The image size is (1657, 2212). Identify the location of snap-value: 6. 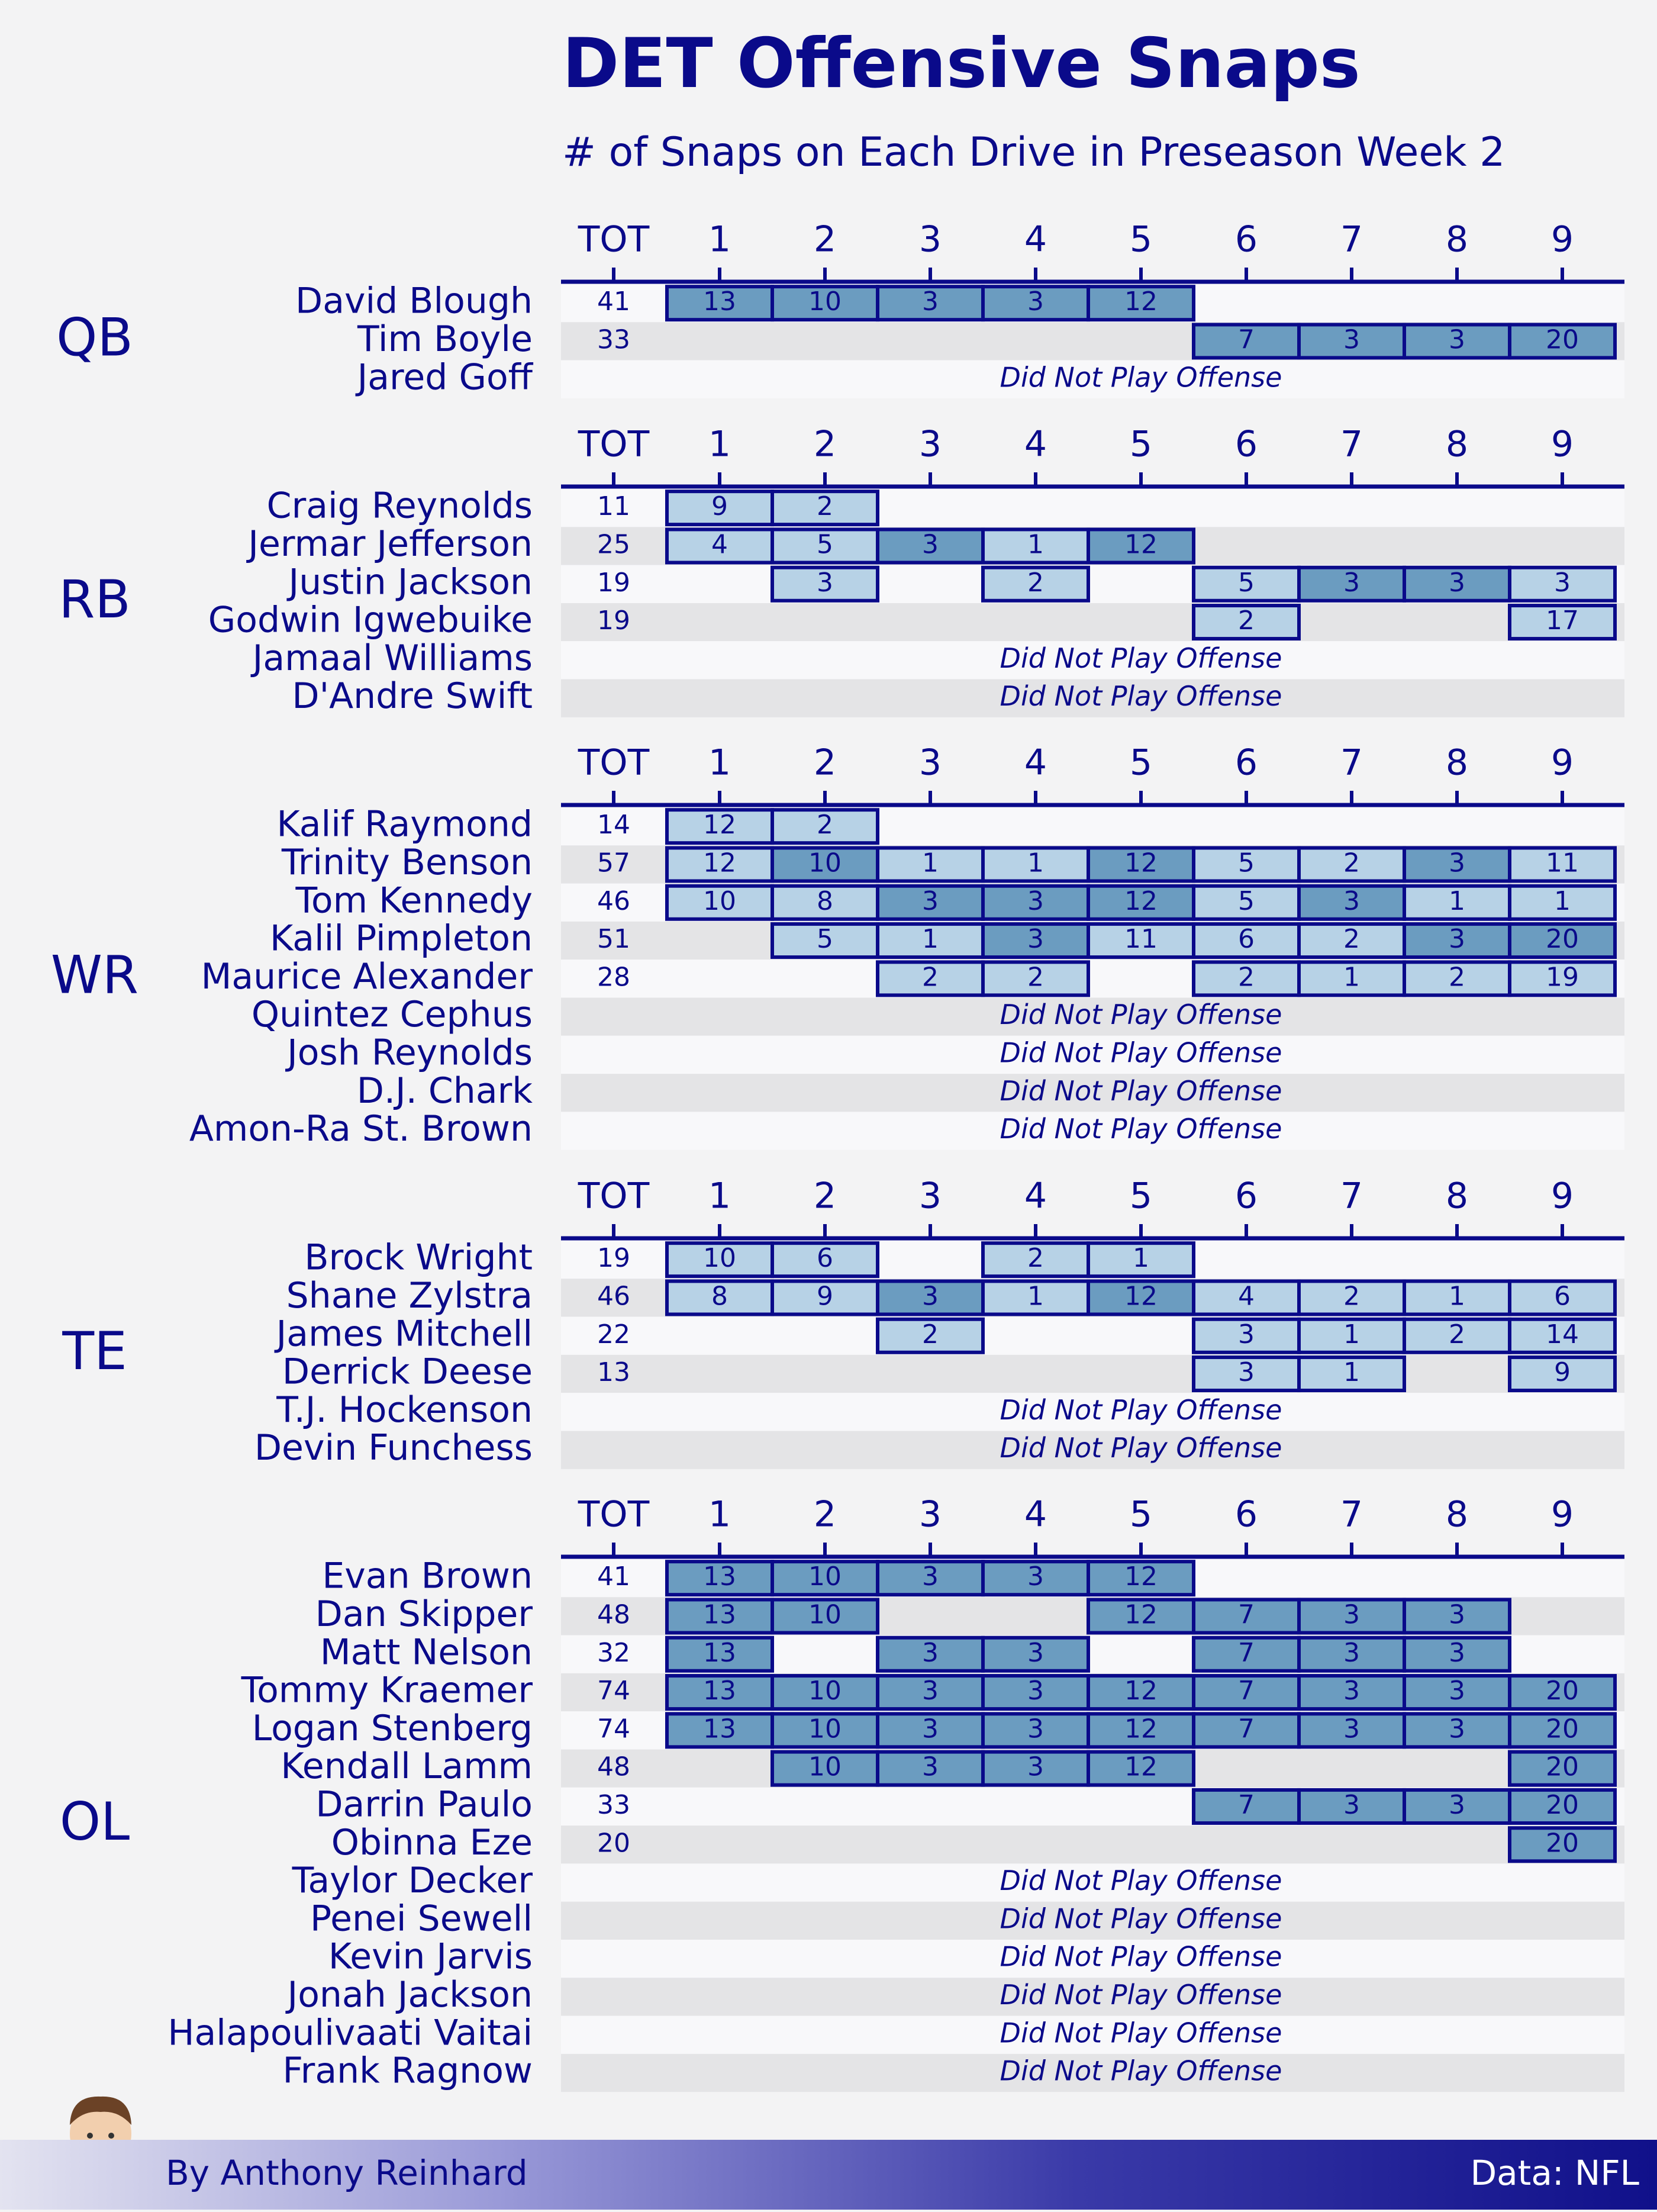
(1562, 1296).